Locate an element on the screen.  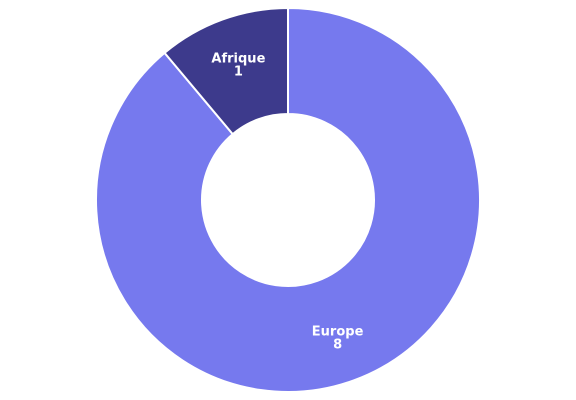
slice-value-europe: 8 is located at coordinates (337, 344).